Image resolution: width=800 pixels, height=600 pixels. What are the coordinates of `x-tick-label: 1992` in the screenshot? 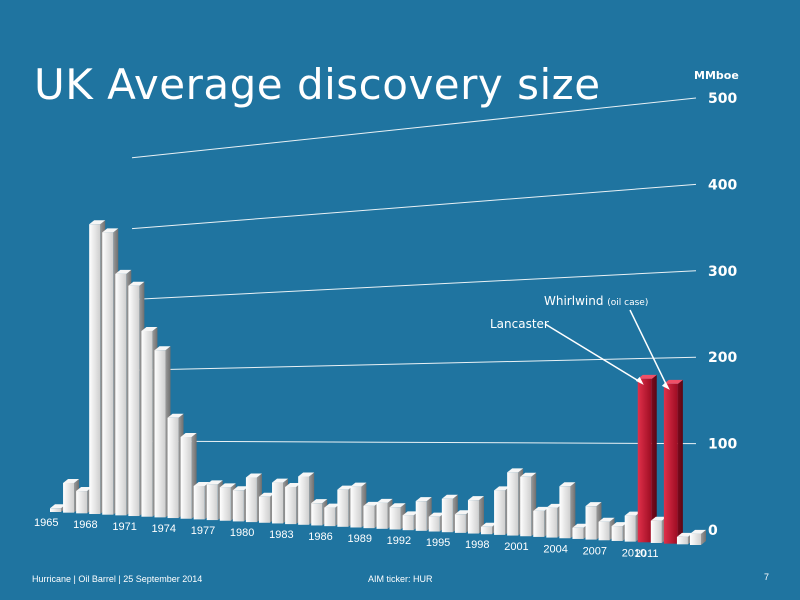 It's located at (399, 541).